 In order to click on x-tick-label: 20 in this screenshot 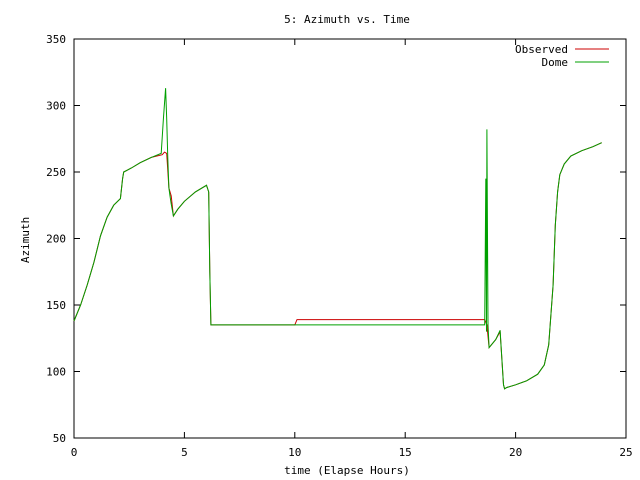, I will do `click(515, 452)`.